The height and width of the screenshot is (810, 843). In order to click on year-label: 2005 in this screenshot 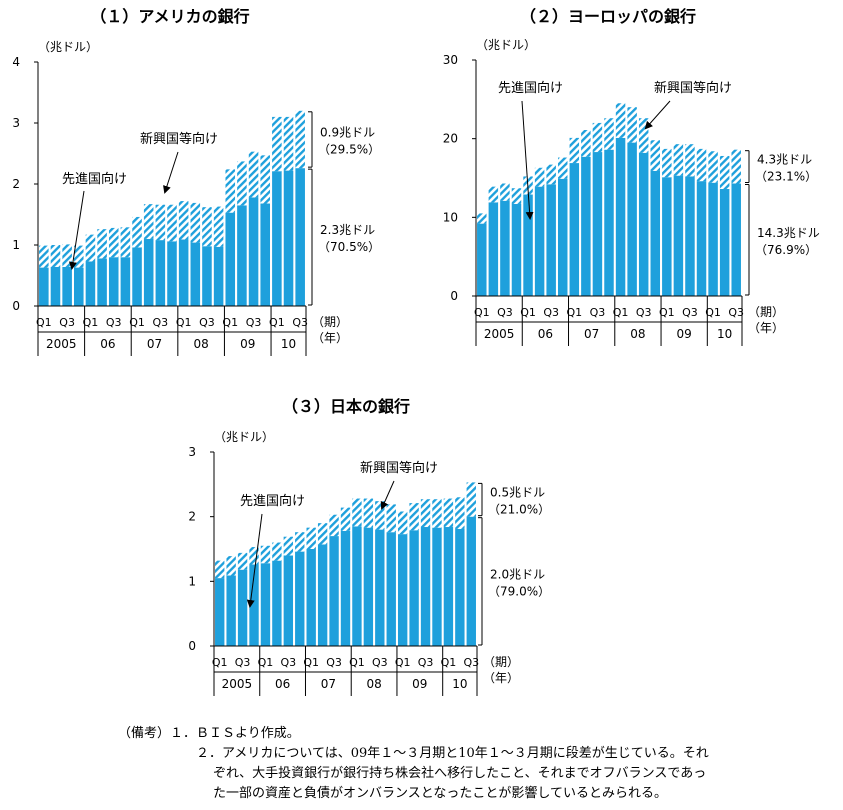, I will do `click(61, 344)`.